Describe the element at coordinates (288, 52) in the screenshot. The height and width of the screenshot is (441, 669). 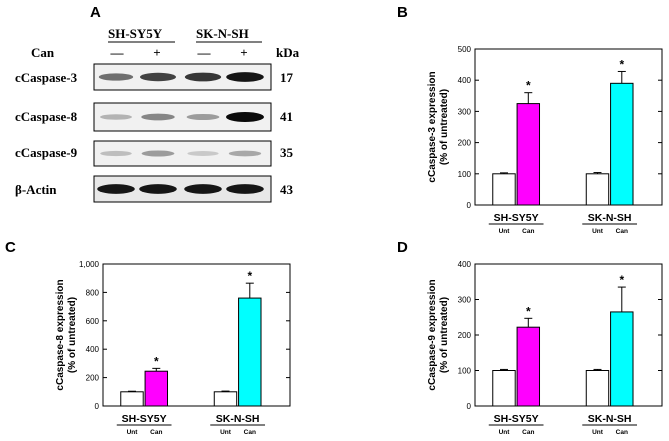
I see `kda-header: kDa` at that location.